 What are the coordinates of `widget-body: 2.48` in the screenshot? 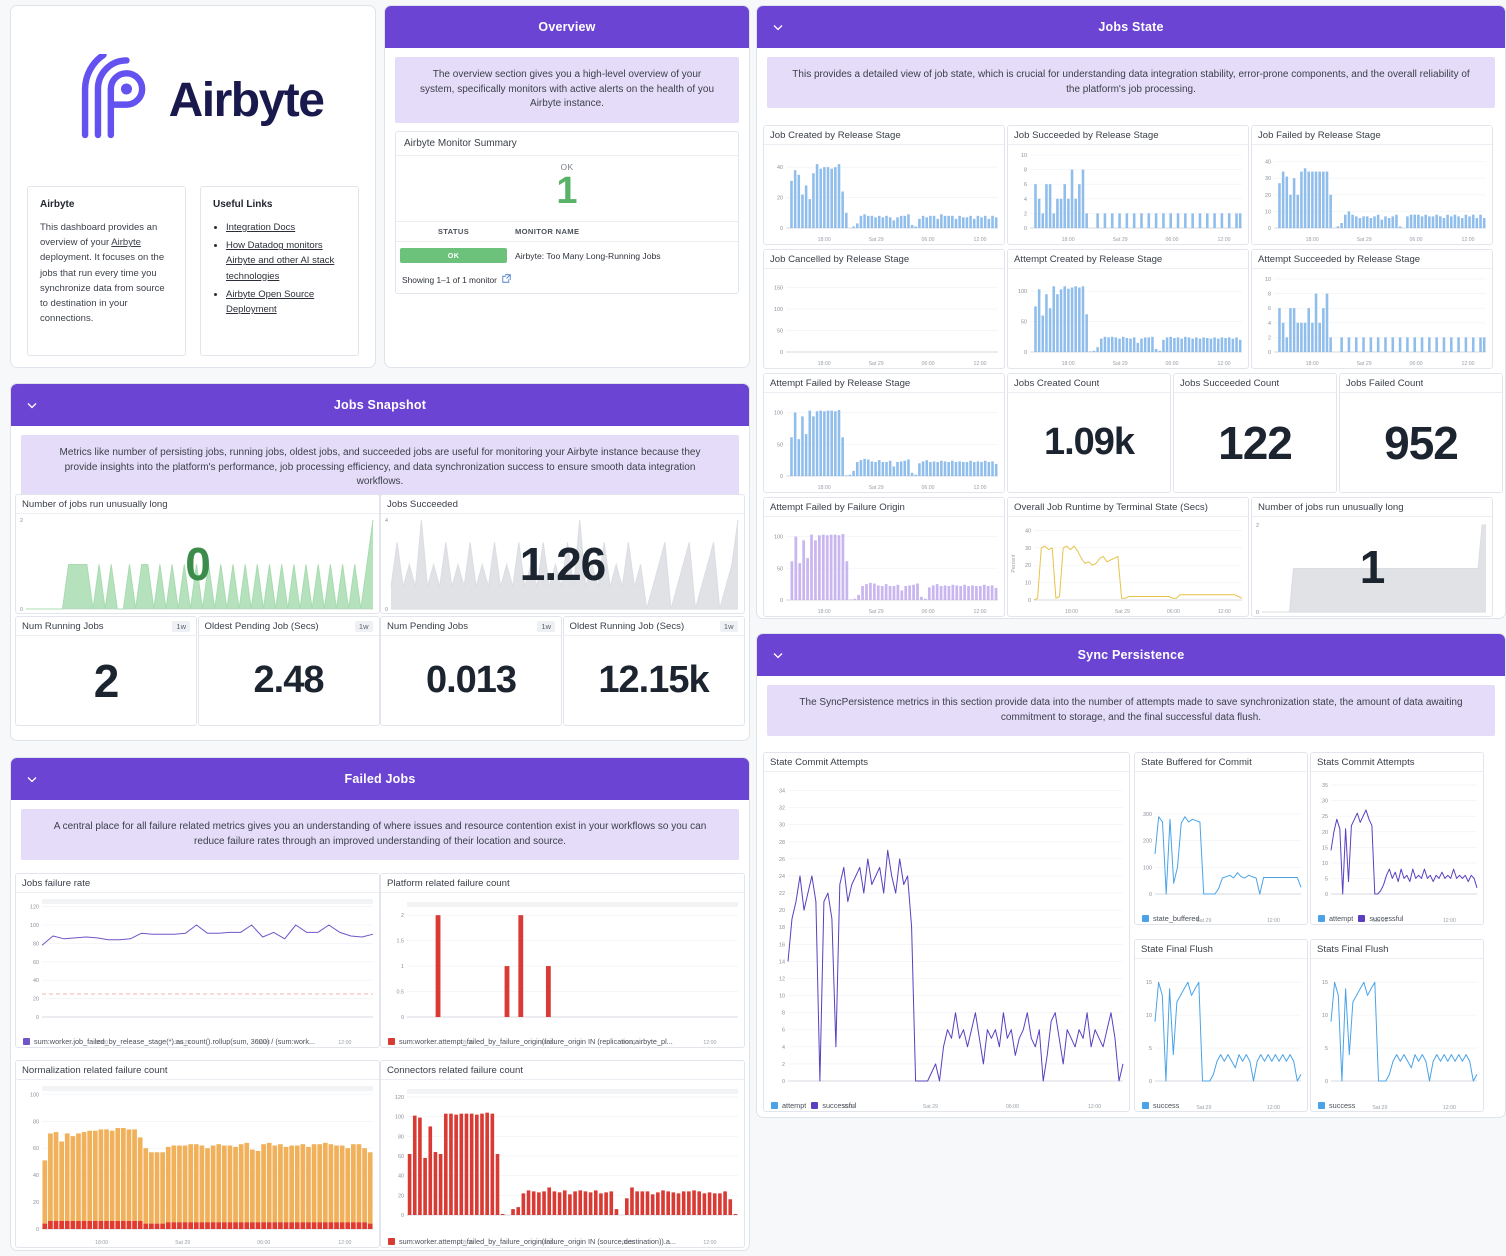 It's located at (289, 680).